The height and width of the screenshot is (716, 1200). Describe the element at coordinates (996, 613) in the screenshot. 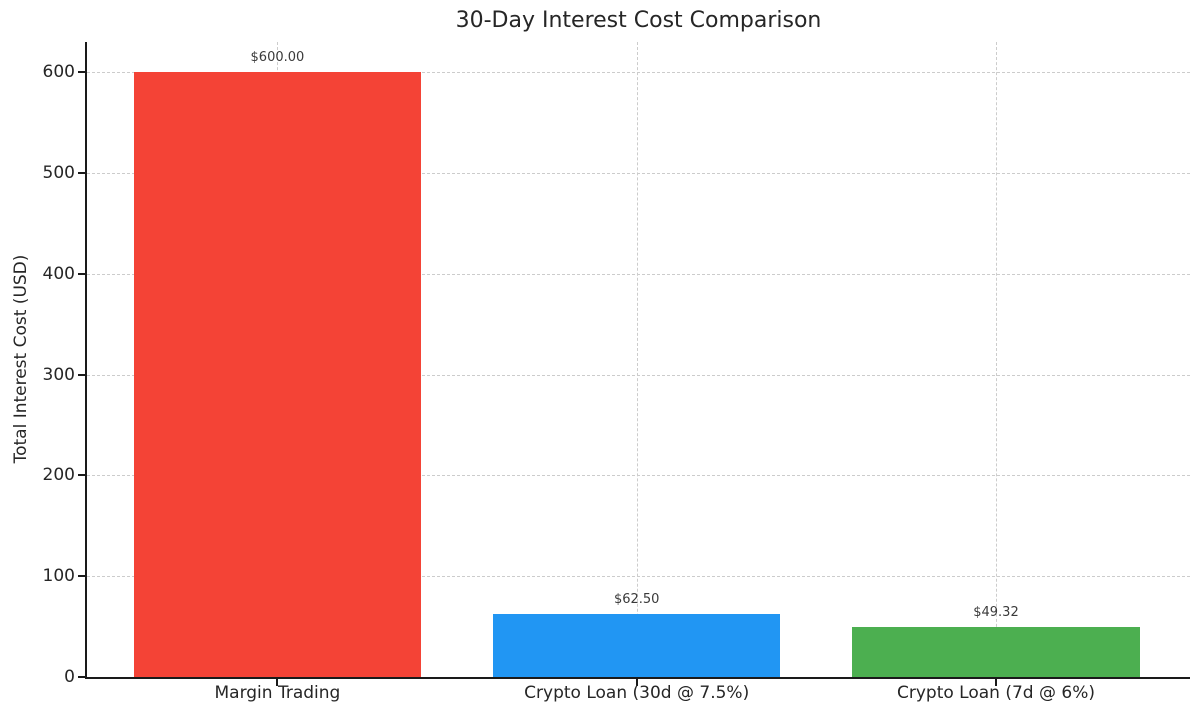

I see `bar-value-label: $49.32` at that location.